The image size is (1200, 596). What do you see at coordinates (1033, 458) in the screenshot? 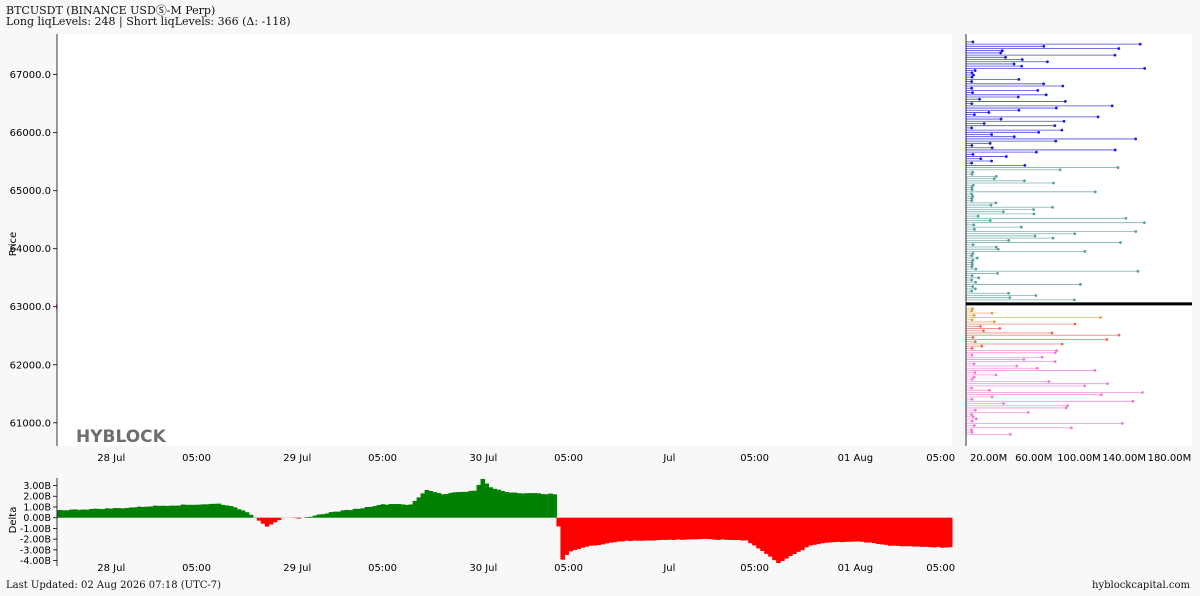
I see `histogram-x-tick-label: 60.00M` at bounding box center [1033, 458].